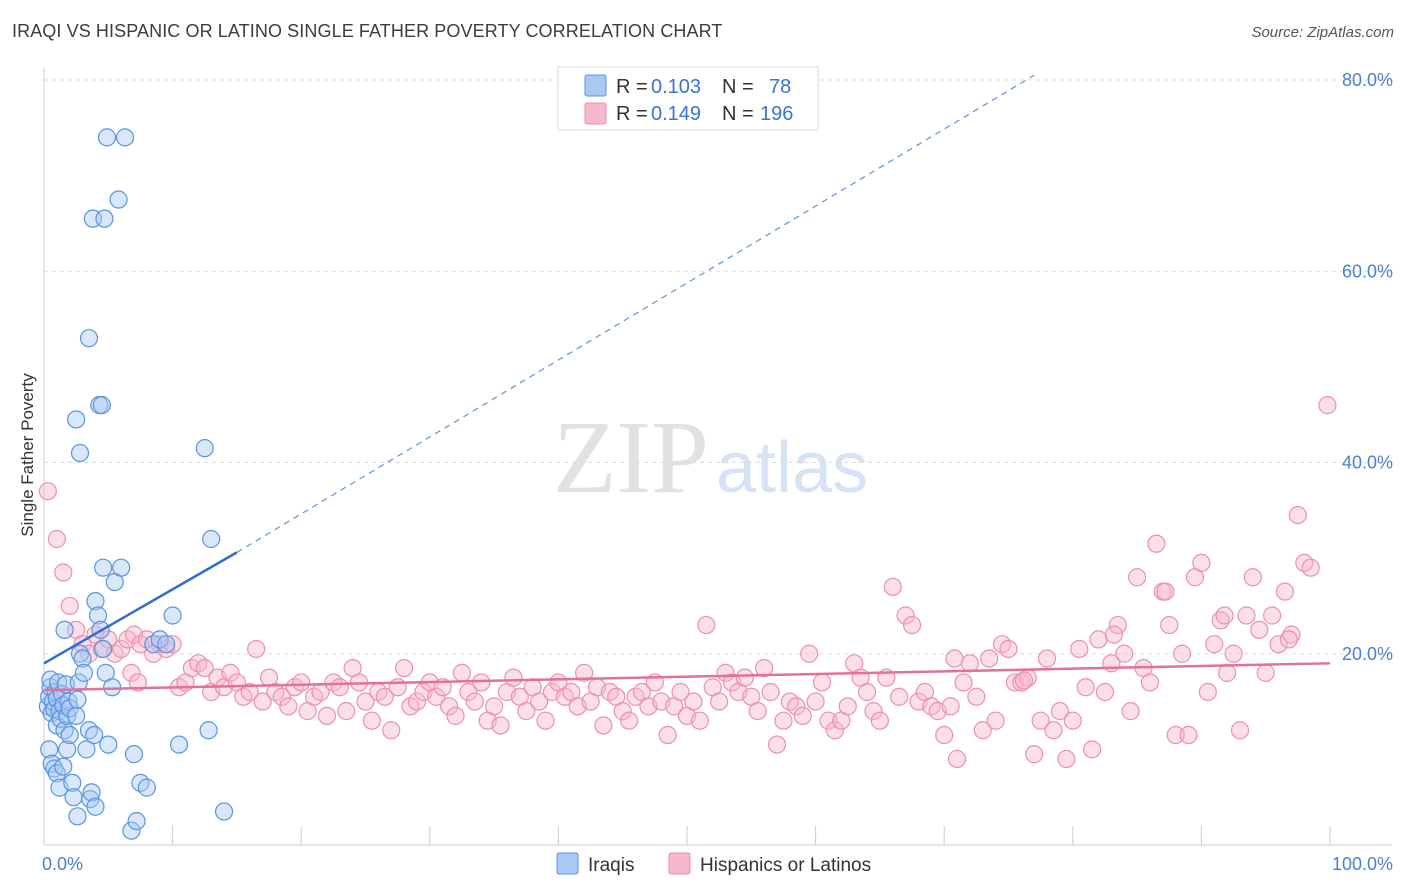 Image resolution: width=1406 pixels, height=892 pixels. Describe the element at coordinates (62, 864) in the screenshot. I see `x-tick-label-0: 0.0%` at that location.